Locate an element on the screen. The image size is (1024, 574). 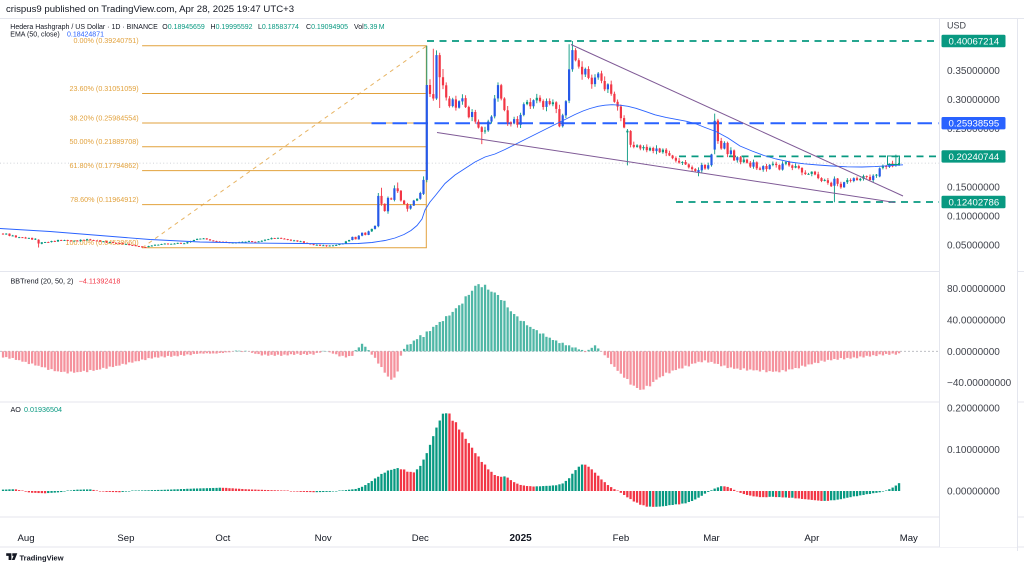
svg-text: AO0.01936504 is located at coordinates (36, 409).